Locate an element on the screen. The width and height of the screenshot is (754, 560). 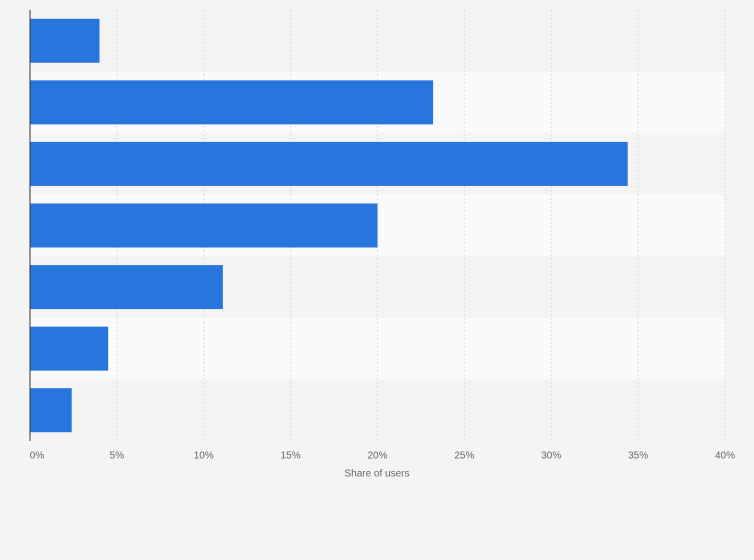
x-tick-label: 10% is located at coordinates (204, 456).